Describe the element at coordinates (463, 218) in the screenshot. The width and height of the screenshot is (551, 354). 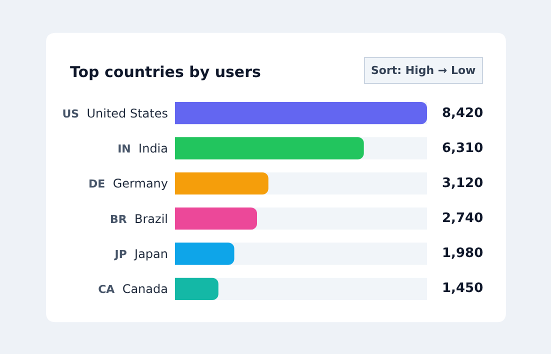
I see `data-label: 2,740` at that location.